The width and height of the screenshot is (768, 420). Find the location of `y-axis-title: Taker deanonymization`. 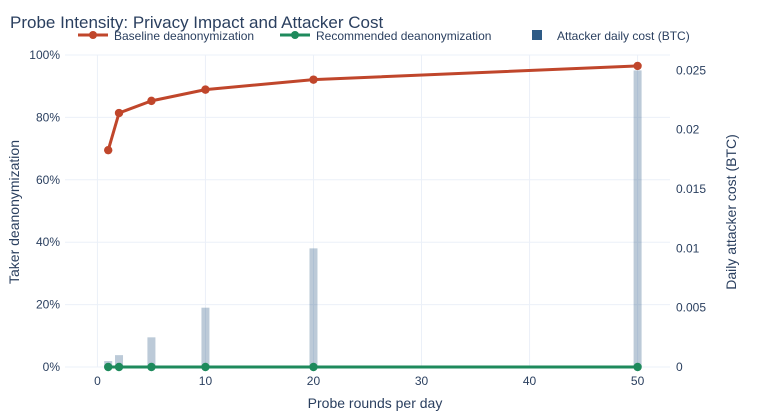

y-axis-title: Taker deanonymization is located at coordinates (14, 212).